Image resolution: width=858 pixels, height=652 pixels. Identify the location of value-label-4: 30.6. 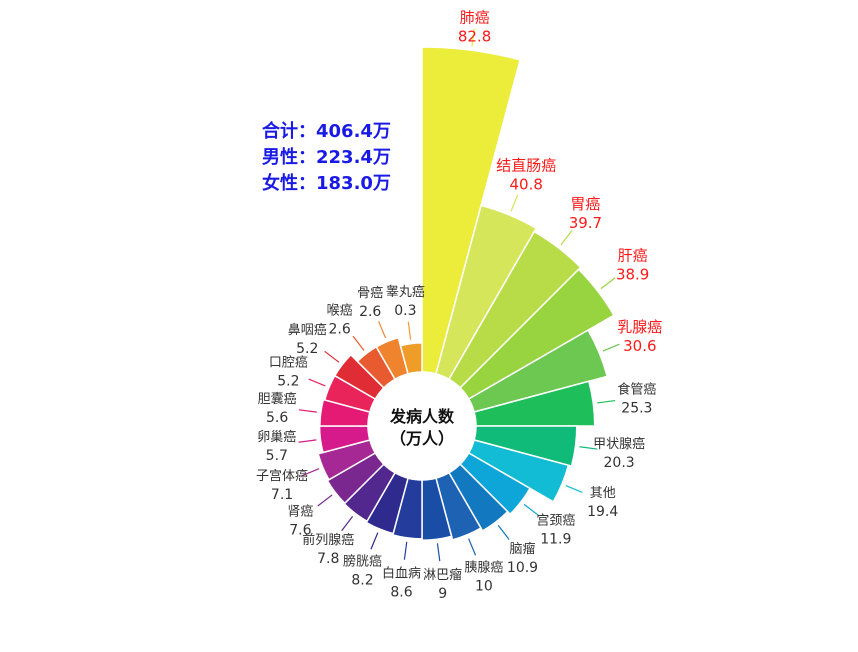
(639, 346).